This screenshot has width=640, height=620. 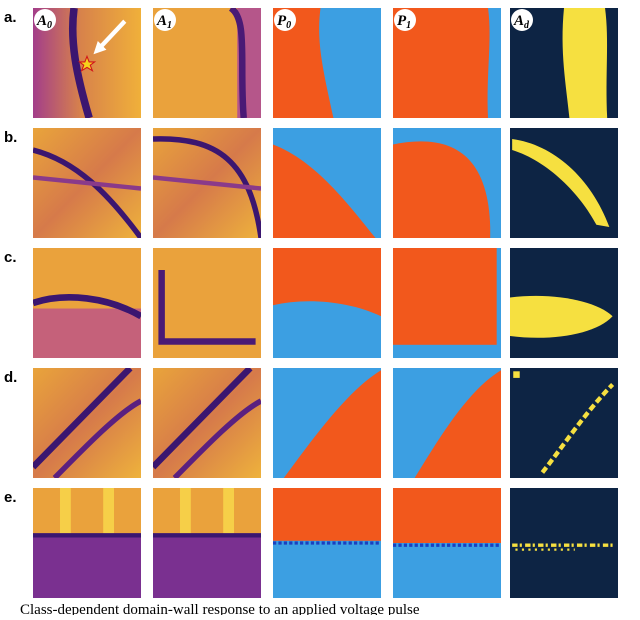 I want to click on column-label: A0, so click(x=44, y=22).